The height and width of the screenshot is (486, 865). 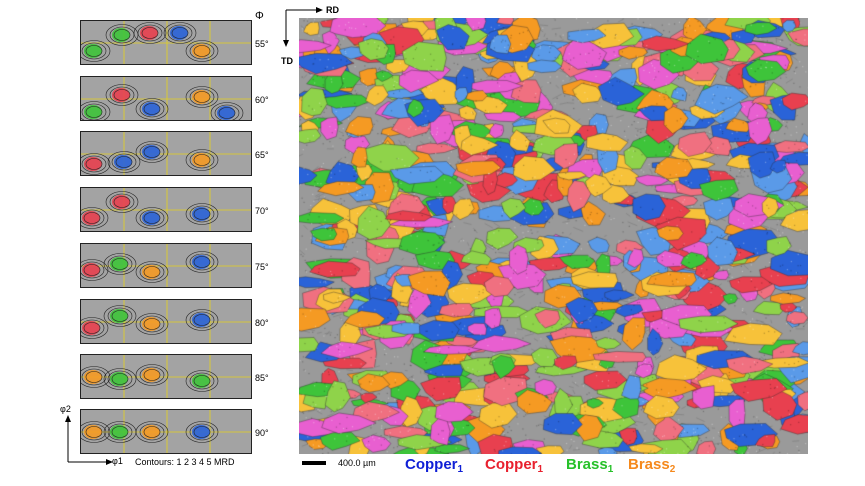 What do you see at coordinates (259, 16) in the screenshot?
I see `phi-symbol: Φ` at bounding box center [259, 16].